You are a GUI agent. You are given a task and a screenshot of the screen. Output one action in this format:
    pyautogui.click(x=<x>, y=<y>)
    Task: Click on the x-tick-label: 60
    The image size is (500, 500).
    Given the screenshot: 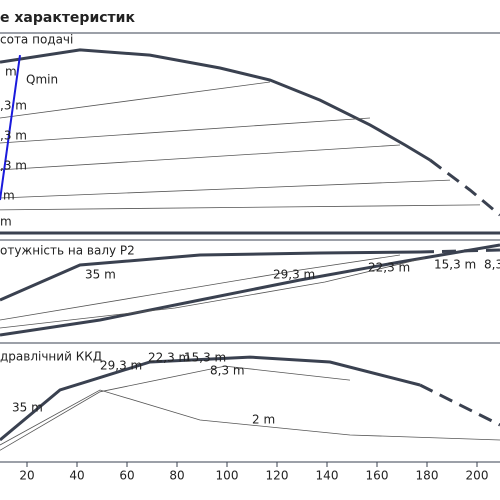 What is the action you would take?
    pyautogui.click(x=126, y=476)
    